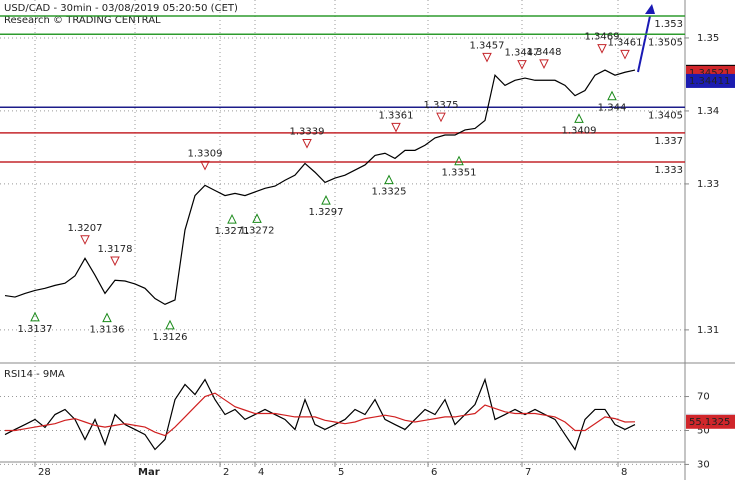 The height and width of the screenshot is (480, 735). Describe the element at coordinates (261, 472) in the screenshot. I see `x-tick-label: 4` at that location.